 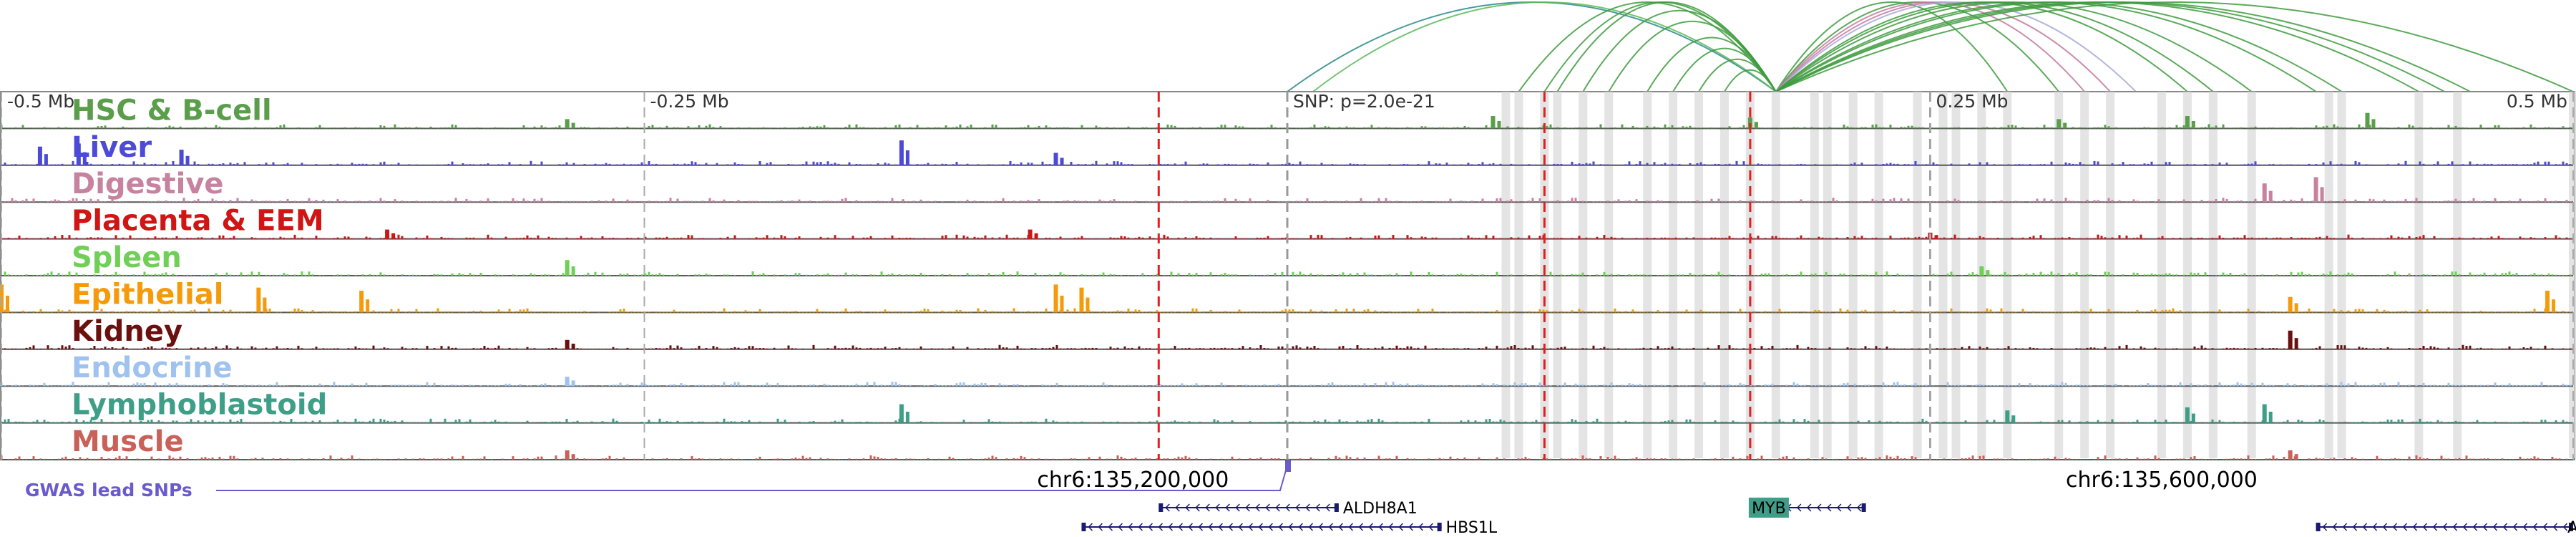 I want to click on coordinate-label: chr6:135,200,000, so click(x=1133, y=480).